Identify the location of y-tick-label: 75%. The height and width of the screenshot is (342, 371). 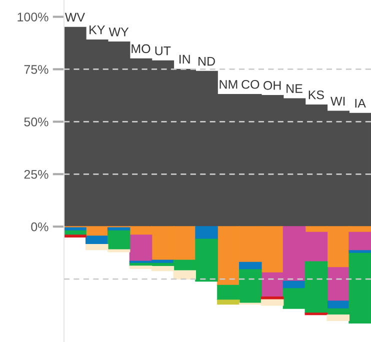
(36, 69).